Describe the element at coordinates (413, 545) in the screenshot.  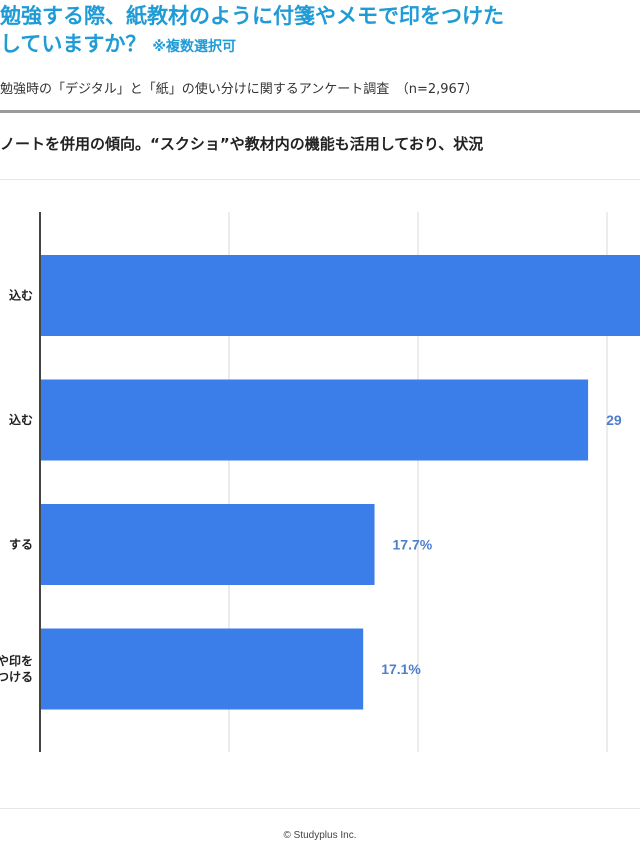
I see `data-label-3: 17.7%` at that location.